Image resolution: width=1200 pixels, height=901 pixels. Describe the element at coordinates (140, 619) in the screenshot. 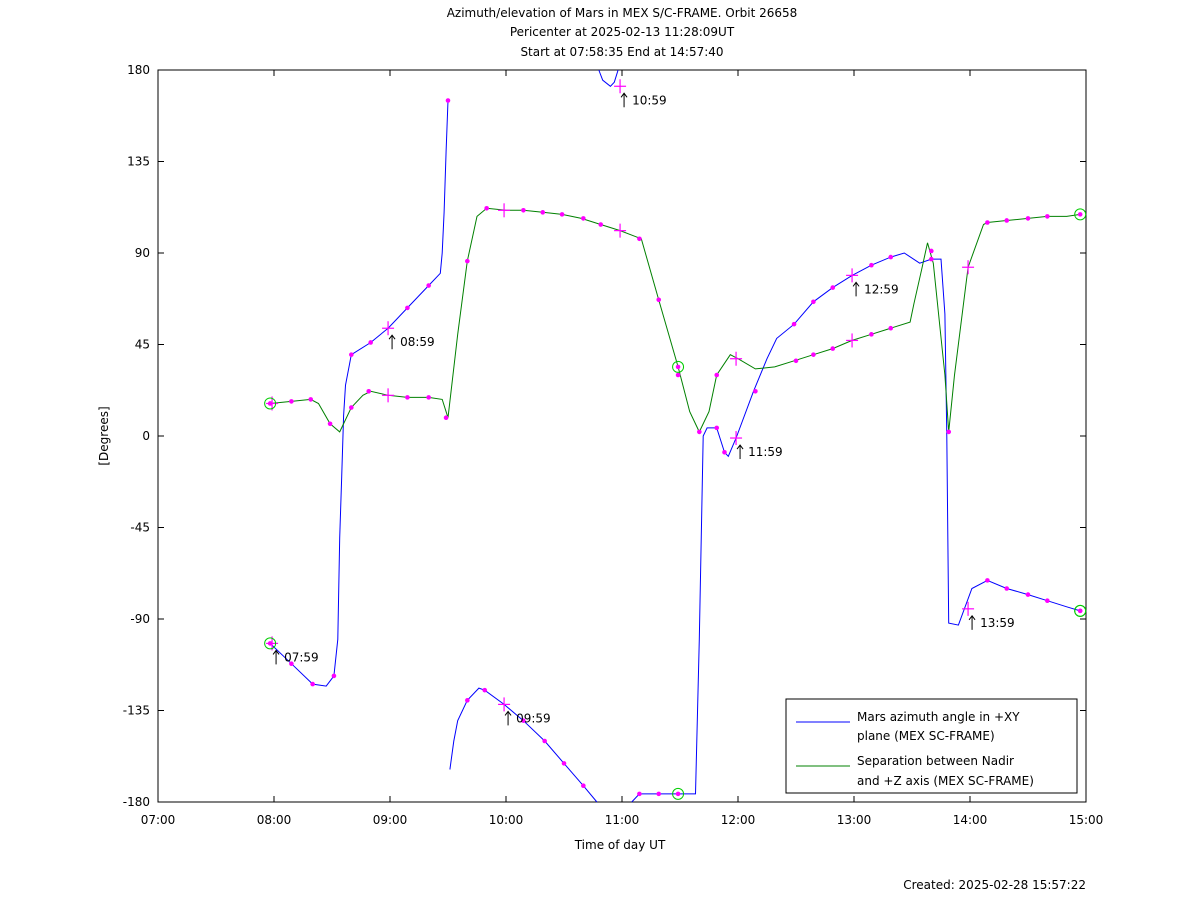

I see `y-tick-label: -90` at that location.